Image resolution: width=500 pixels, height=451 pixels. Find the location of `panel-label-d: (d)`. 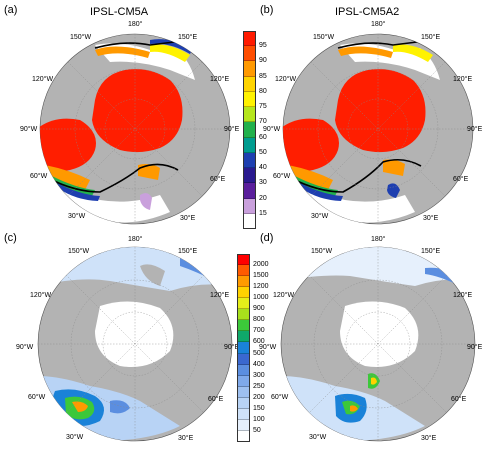

panel-label-d: (d) is located at coordinates (267, 238).